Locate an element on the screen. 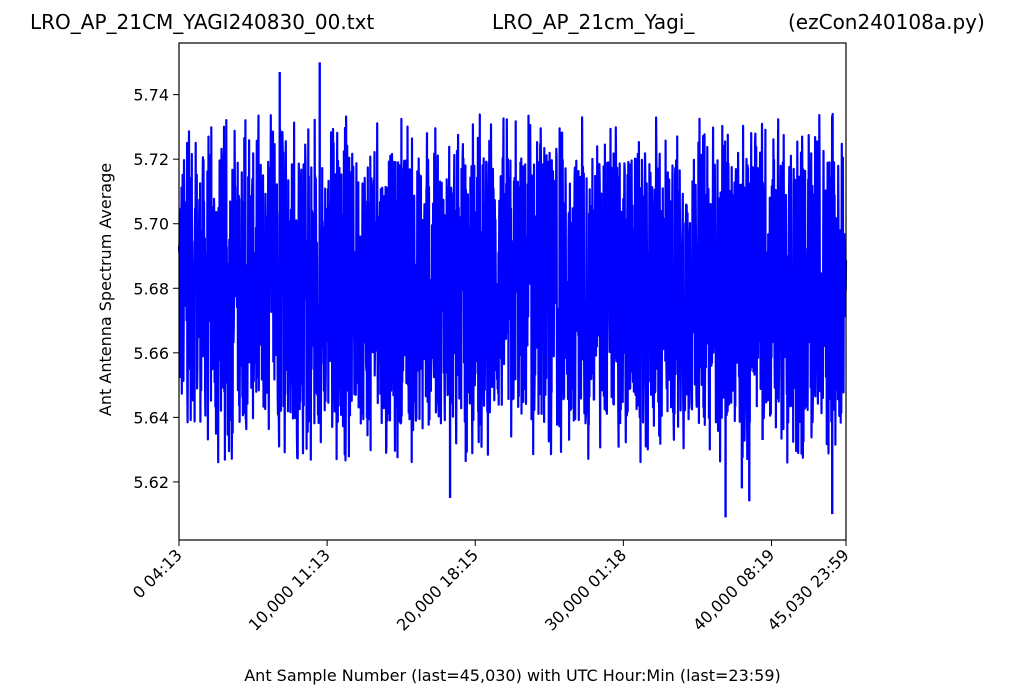 The height and width of the screenshot is (698, 1024). y-axis-label: Ant Antenna Spectrum Average is located at coordinates (105, 289).